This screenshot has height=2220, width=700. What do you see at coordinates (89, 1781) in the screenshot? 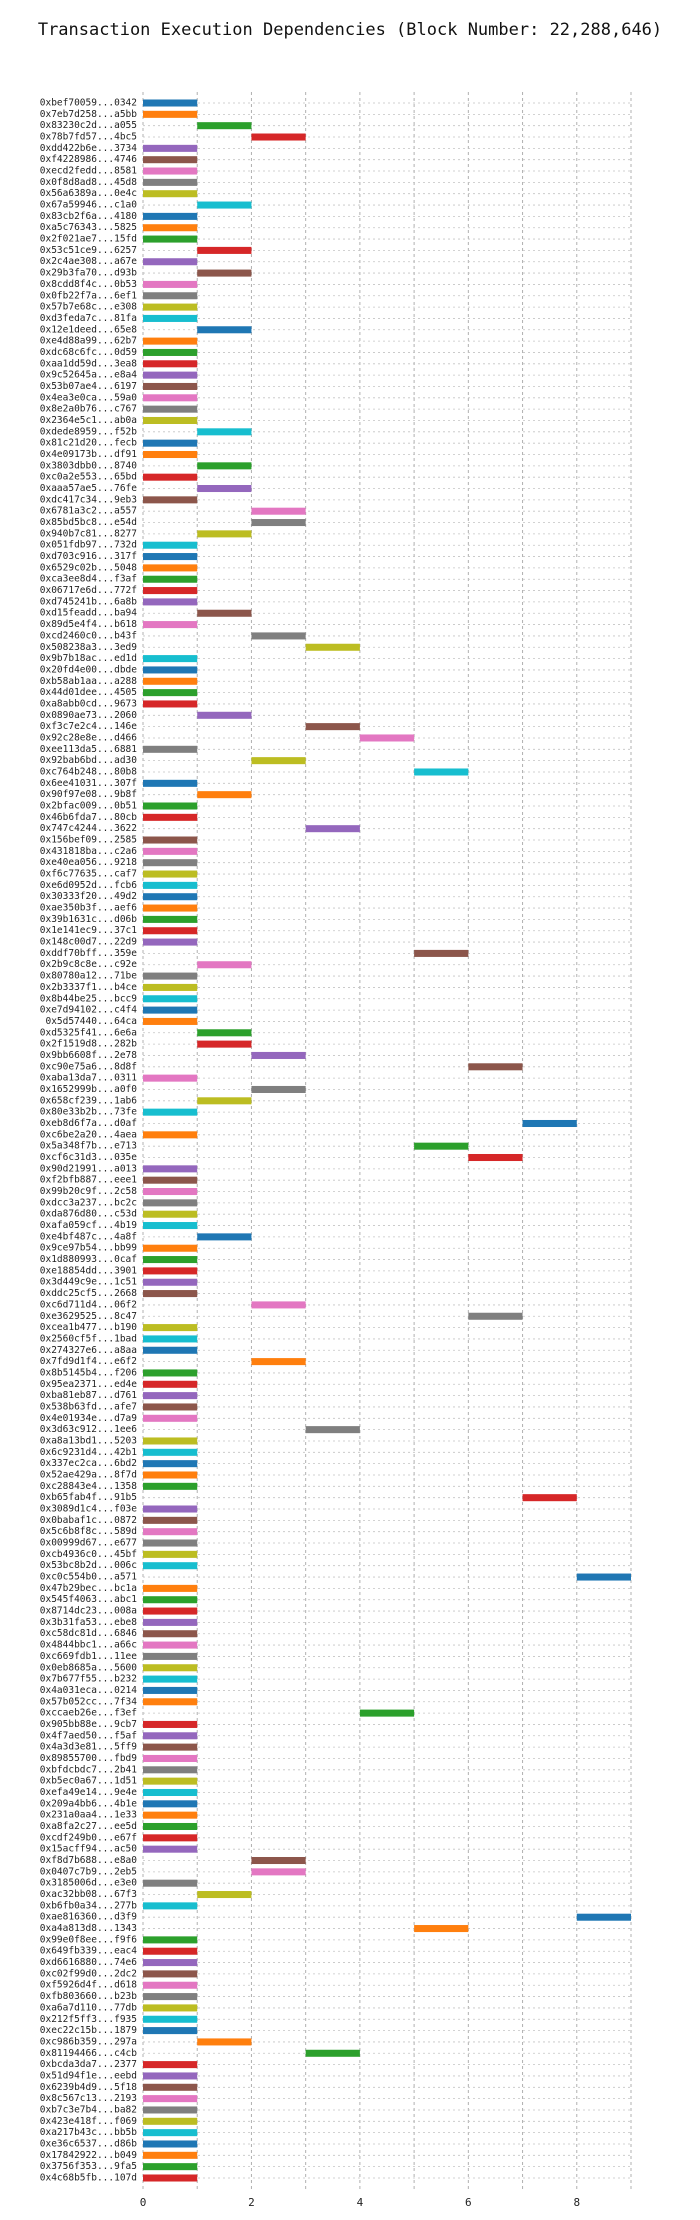
I see `y-tick-label: 0xb5ec0a67...1d51` at bounding box center [89, 1781].